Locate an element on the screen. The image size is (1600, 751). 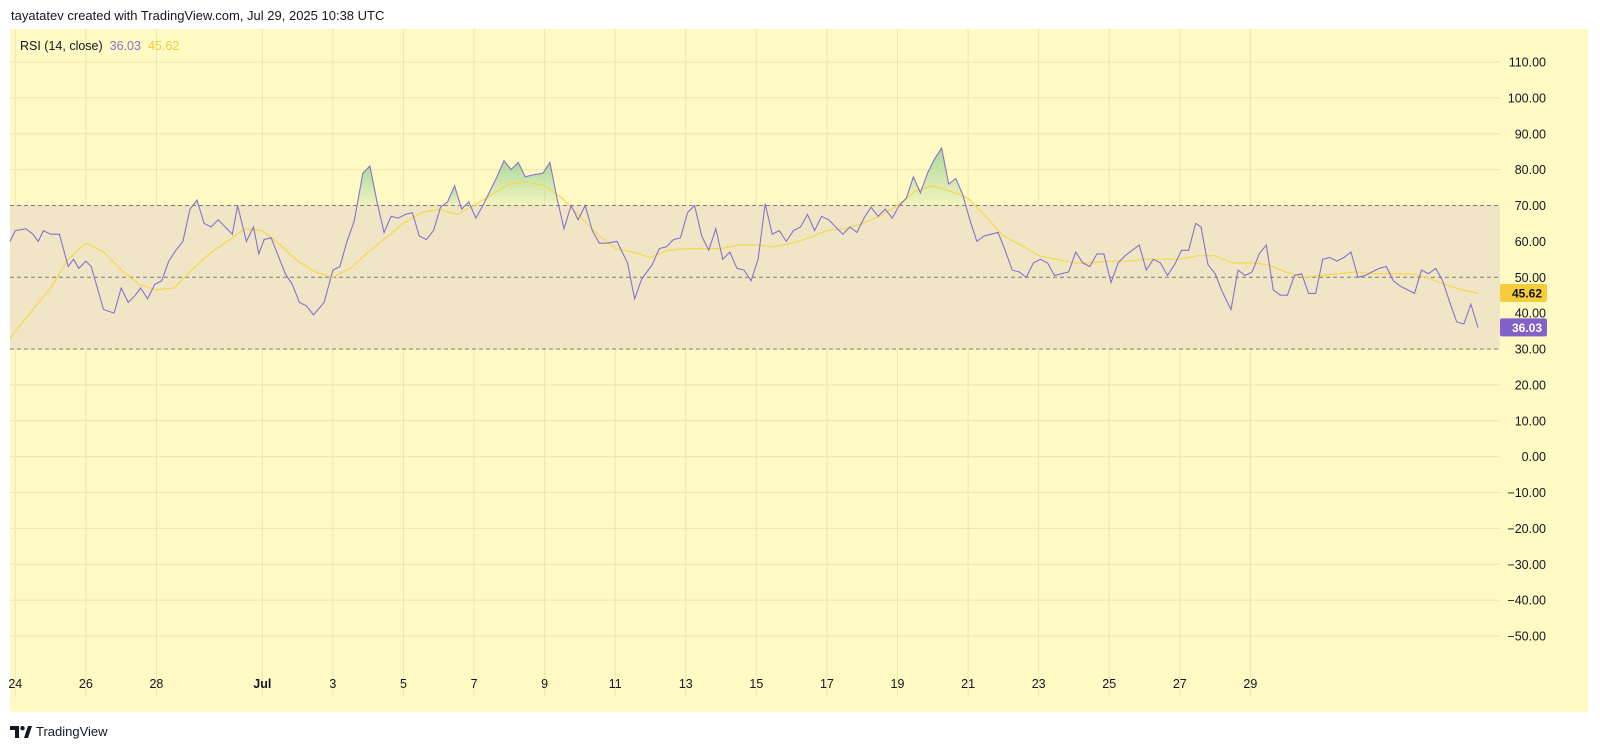
y-tick-label: 110.00 is located at coordinates (1527, 63).